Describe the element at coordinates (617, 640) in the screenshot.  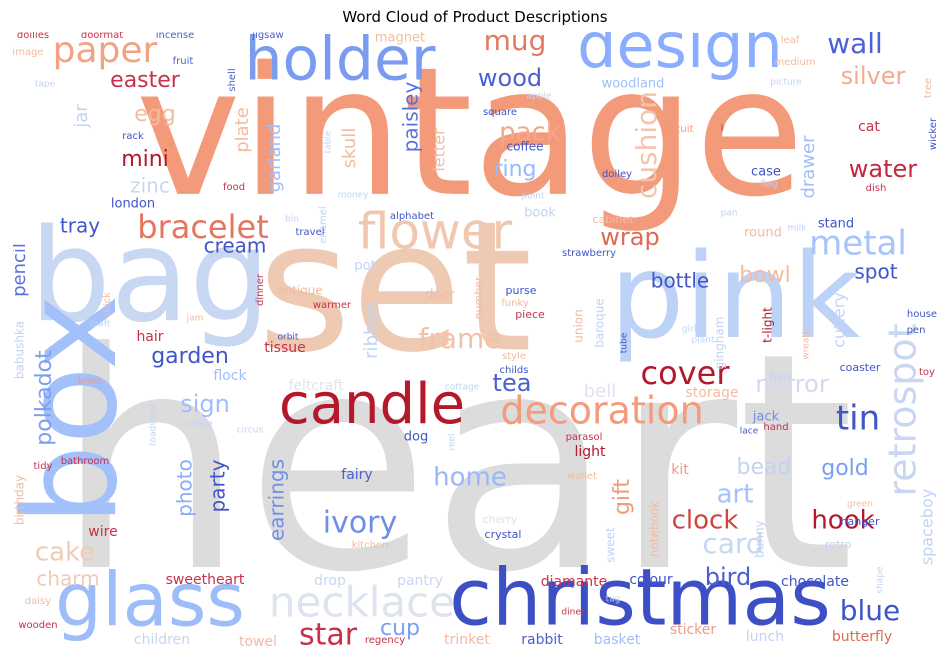
I see `word-basket: basket` at that location.